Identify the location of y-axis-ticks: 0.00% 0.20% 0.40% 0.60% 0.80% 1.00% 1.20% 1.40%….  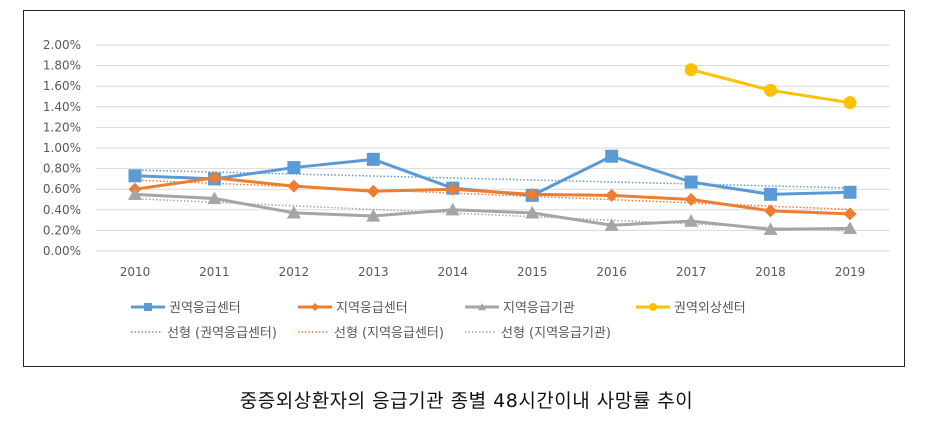
(62, 148).